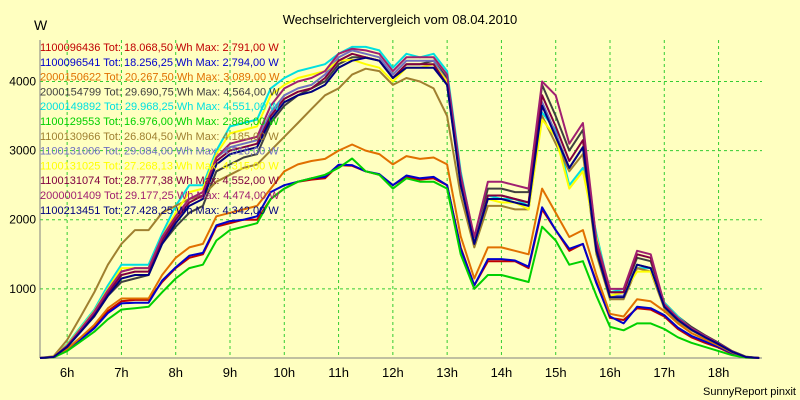  What do you see at coordinates (67, 372) in the screenshot?
I see `x-tick-label: 6h` at bounding box center [67, 372].